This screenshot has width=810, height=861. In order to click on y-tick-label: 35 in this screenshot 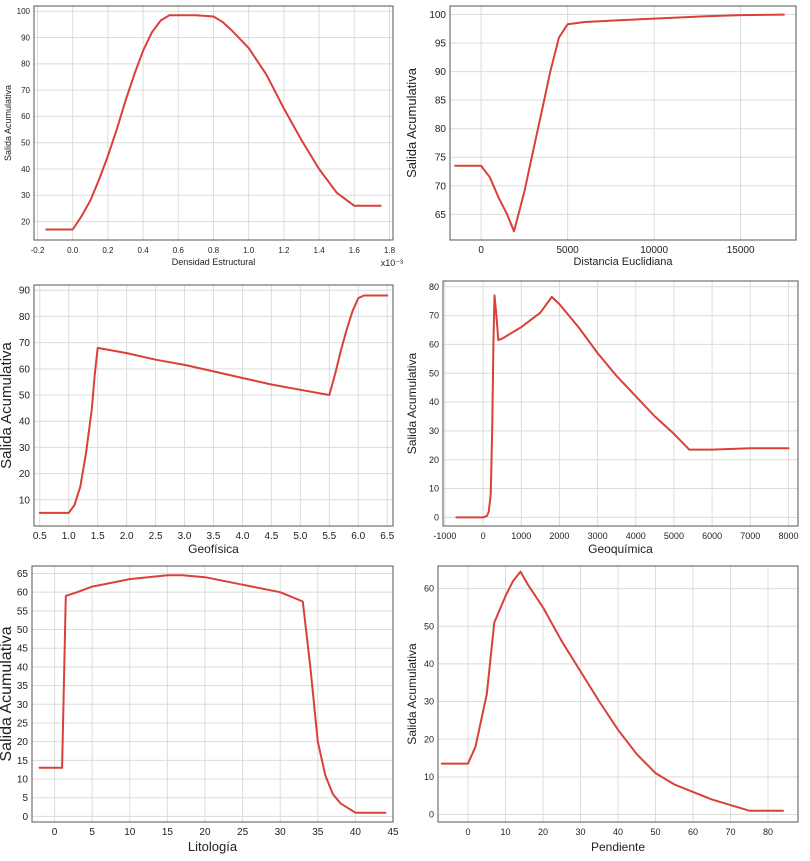, I will do `click(23, 686)`.